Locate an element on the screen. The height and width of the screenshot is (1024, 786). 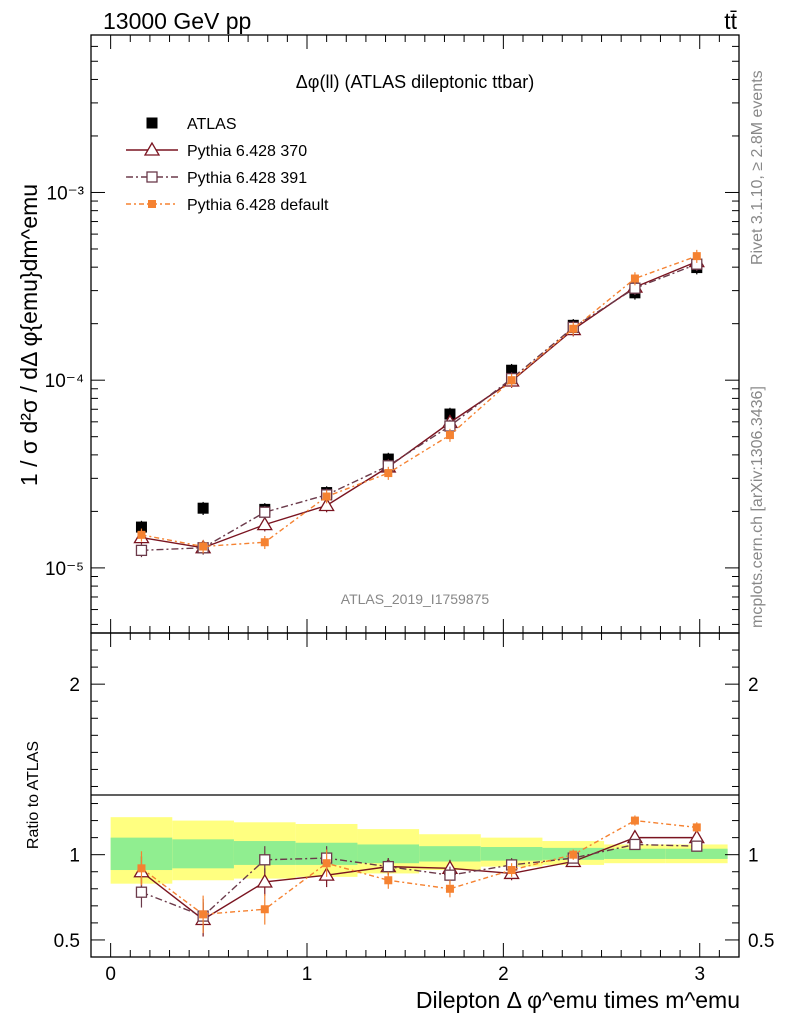
x-tick-label: 3 is located at coordinates (699, 974).